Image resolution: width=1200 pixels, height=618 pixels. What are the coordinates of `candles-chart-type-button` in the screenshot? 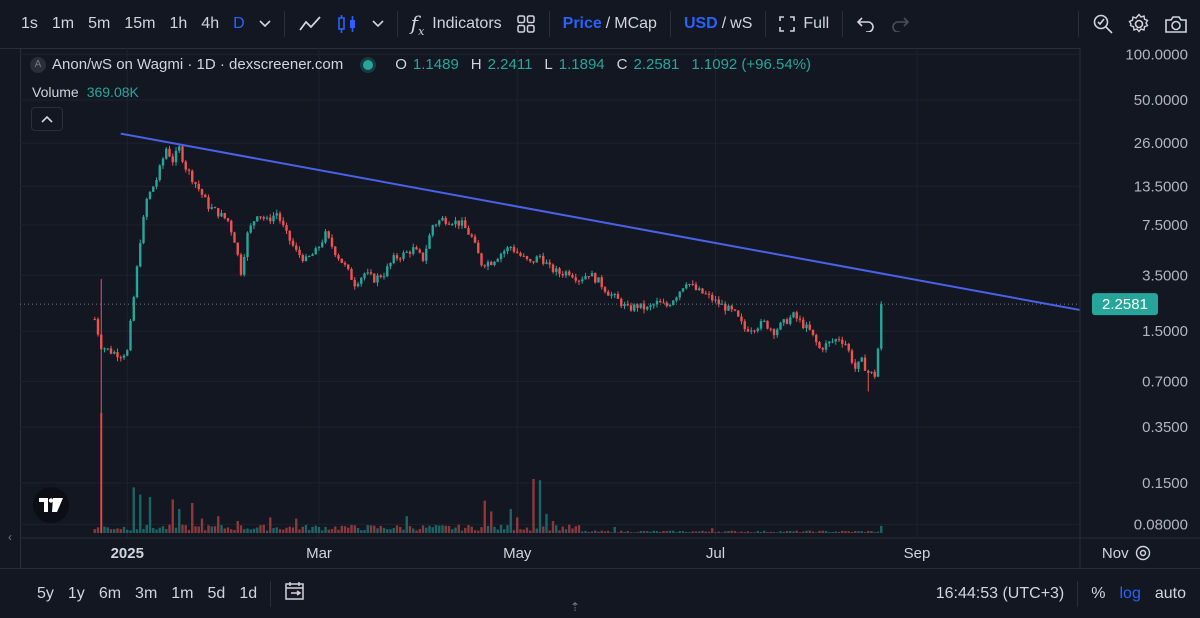 It's located at (347, 24).